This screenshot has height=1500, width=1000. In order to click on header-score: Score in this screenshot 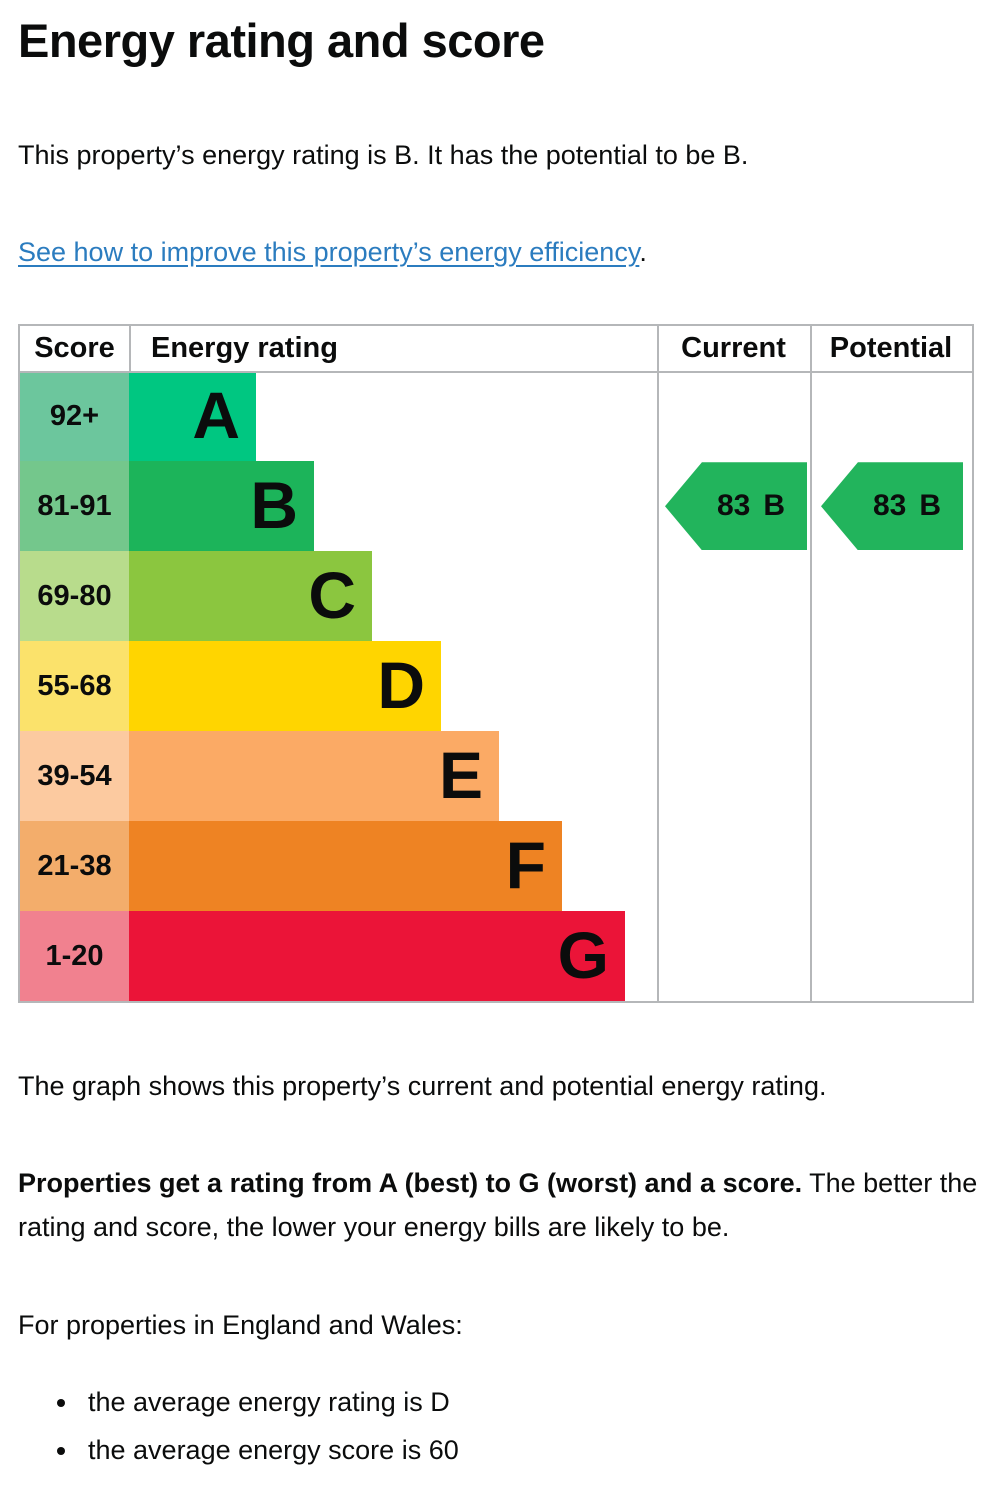, I will do `click(74, 348)`.